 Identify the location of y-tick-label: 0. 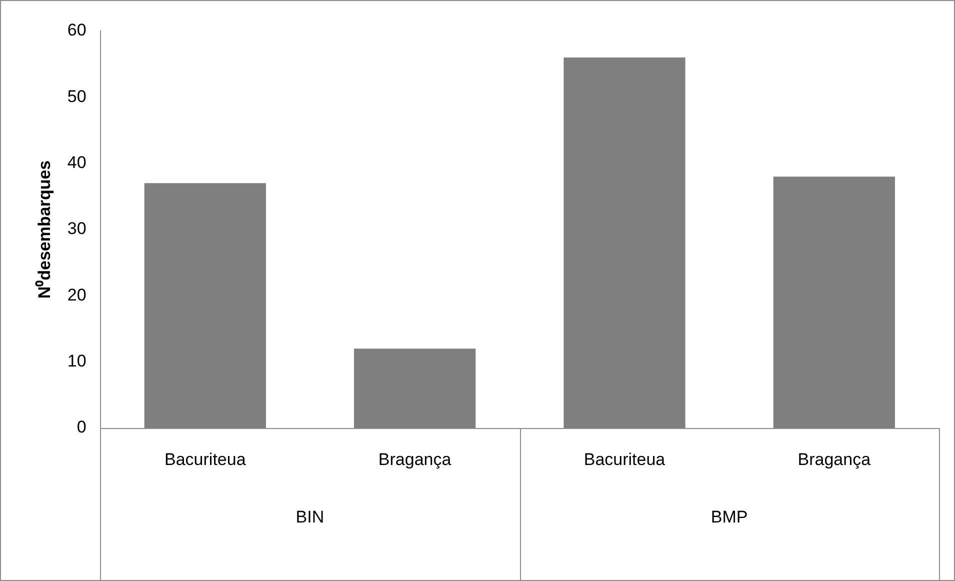
(81, 427).